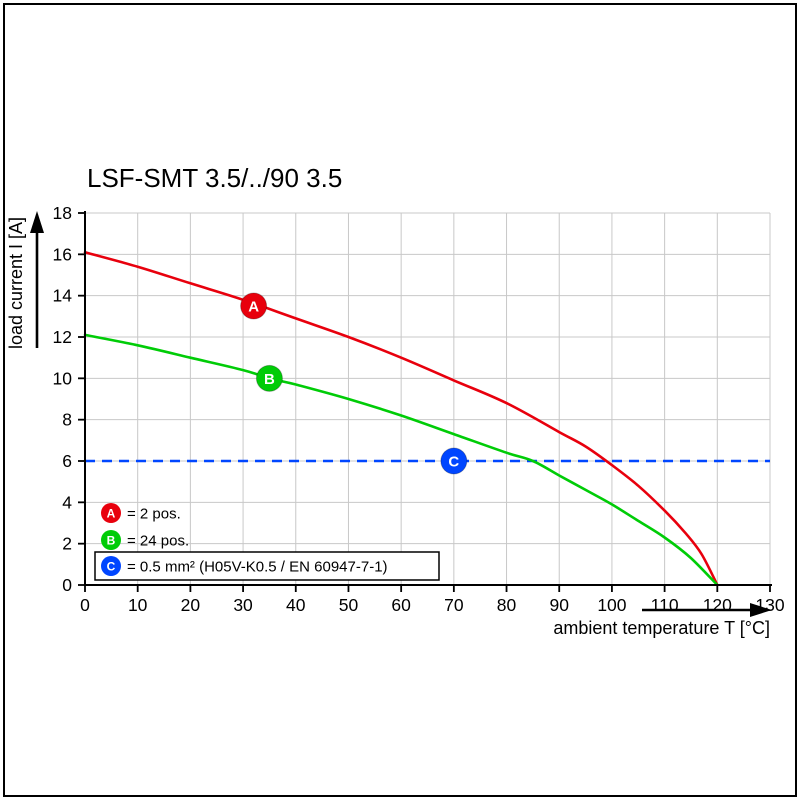  Describe the element at coordinates (665, 605) in the screenshot. I see `x-tick-label: 110` at that location.